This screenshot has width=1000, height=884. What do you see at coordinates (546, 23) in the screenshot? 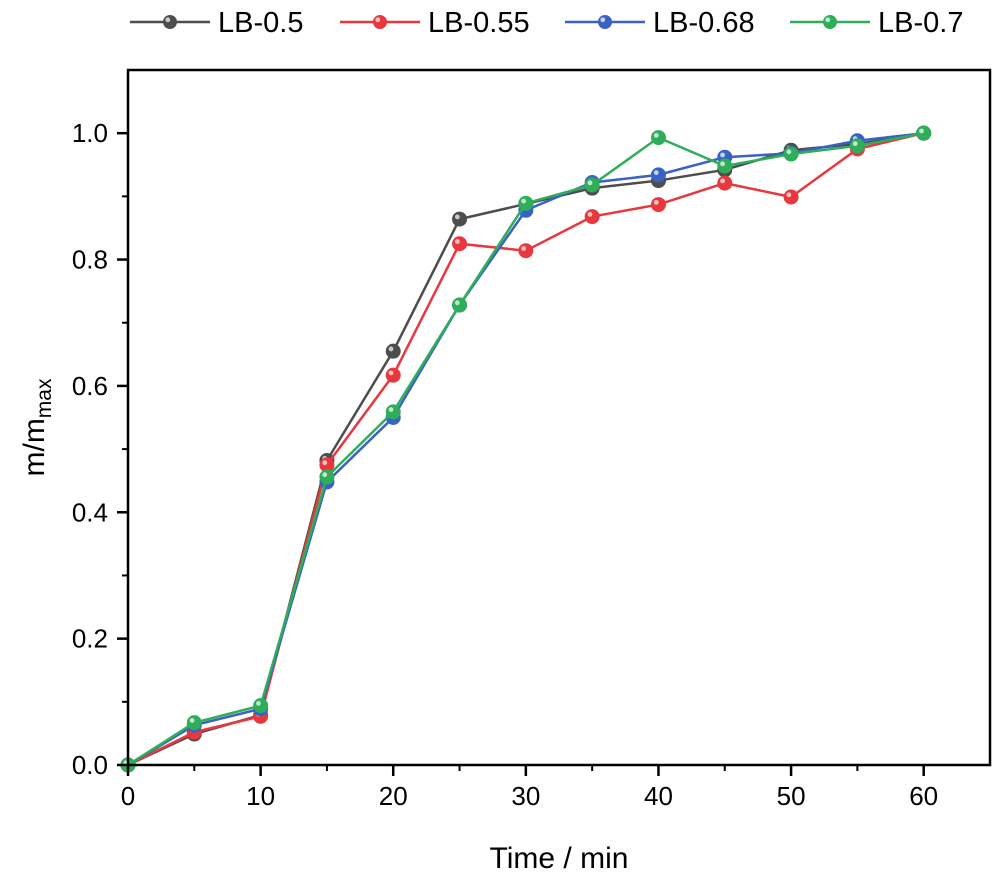
I see `legend: LB-0.5 LB-0.55 LB-0.68 LB-0.7` at bounding box center [546, 23].